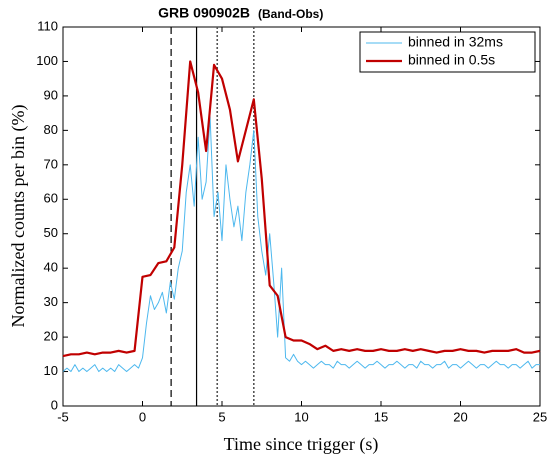 This screenshot has width=548, height=461. Describe the element at coordinates (142, 416) in the screenshot. I see `x-tick-label: 0` at that location.